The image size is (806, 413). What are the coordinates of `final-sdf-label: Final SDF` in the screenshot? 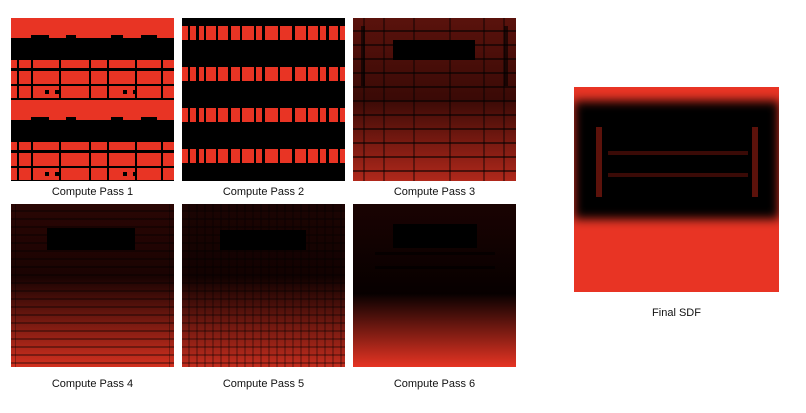 It's located at (676, 313).